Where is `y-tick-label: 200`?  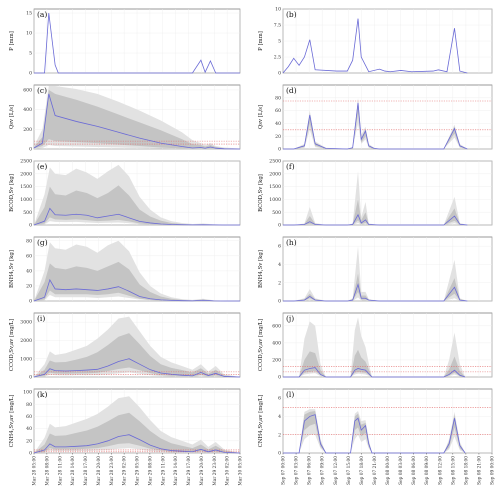
y-tick-label: 200 is located at coordinates (27, 130).